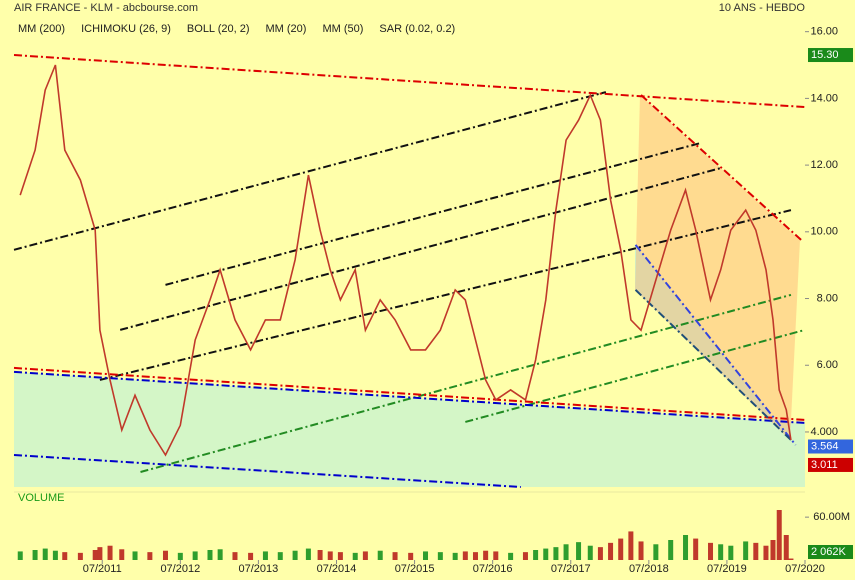  I want to click on indicator-label: MM (20), so click(286, 29).